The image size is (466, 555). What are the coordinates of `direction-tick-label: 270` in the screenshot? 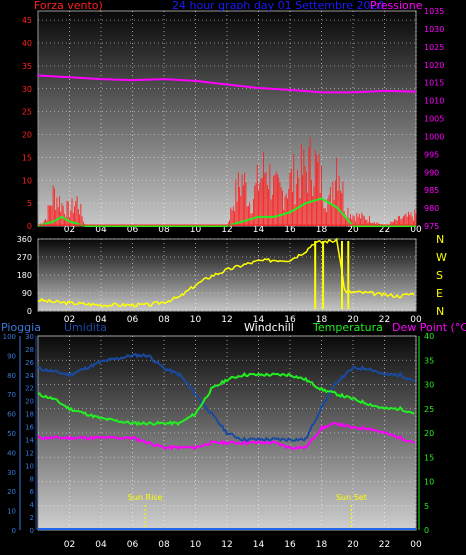 It's located at (24, 257).